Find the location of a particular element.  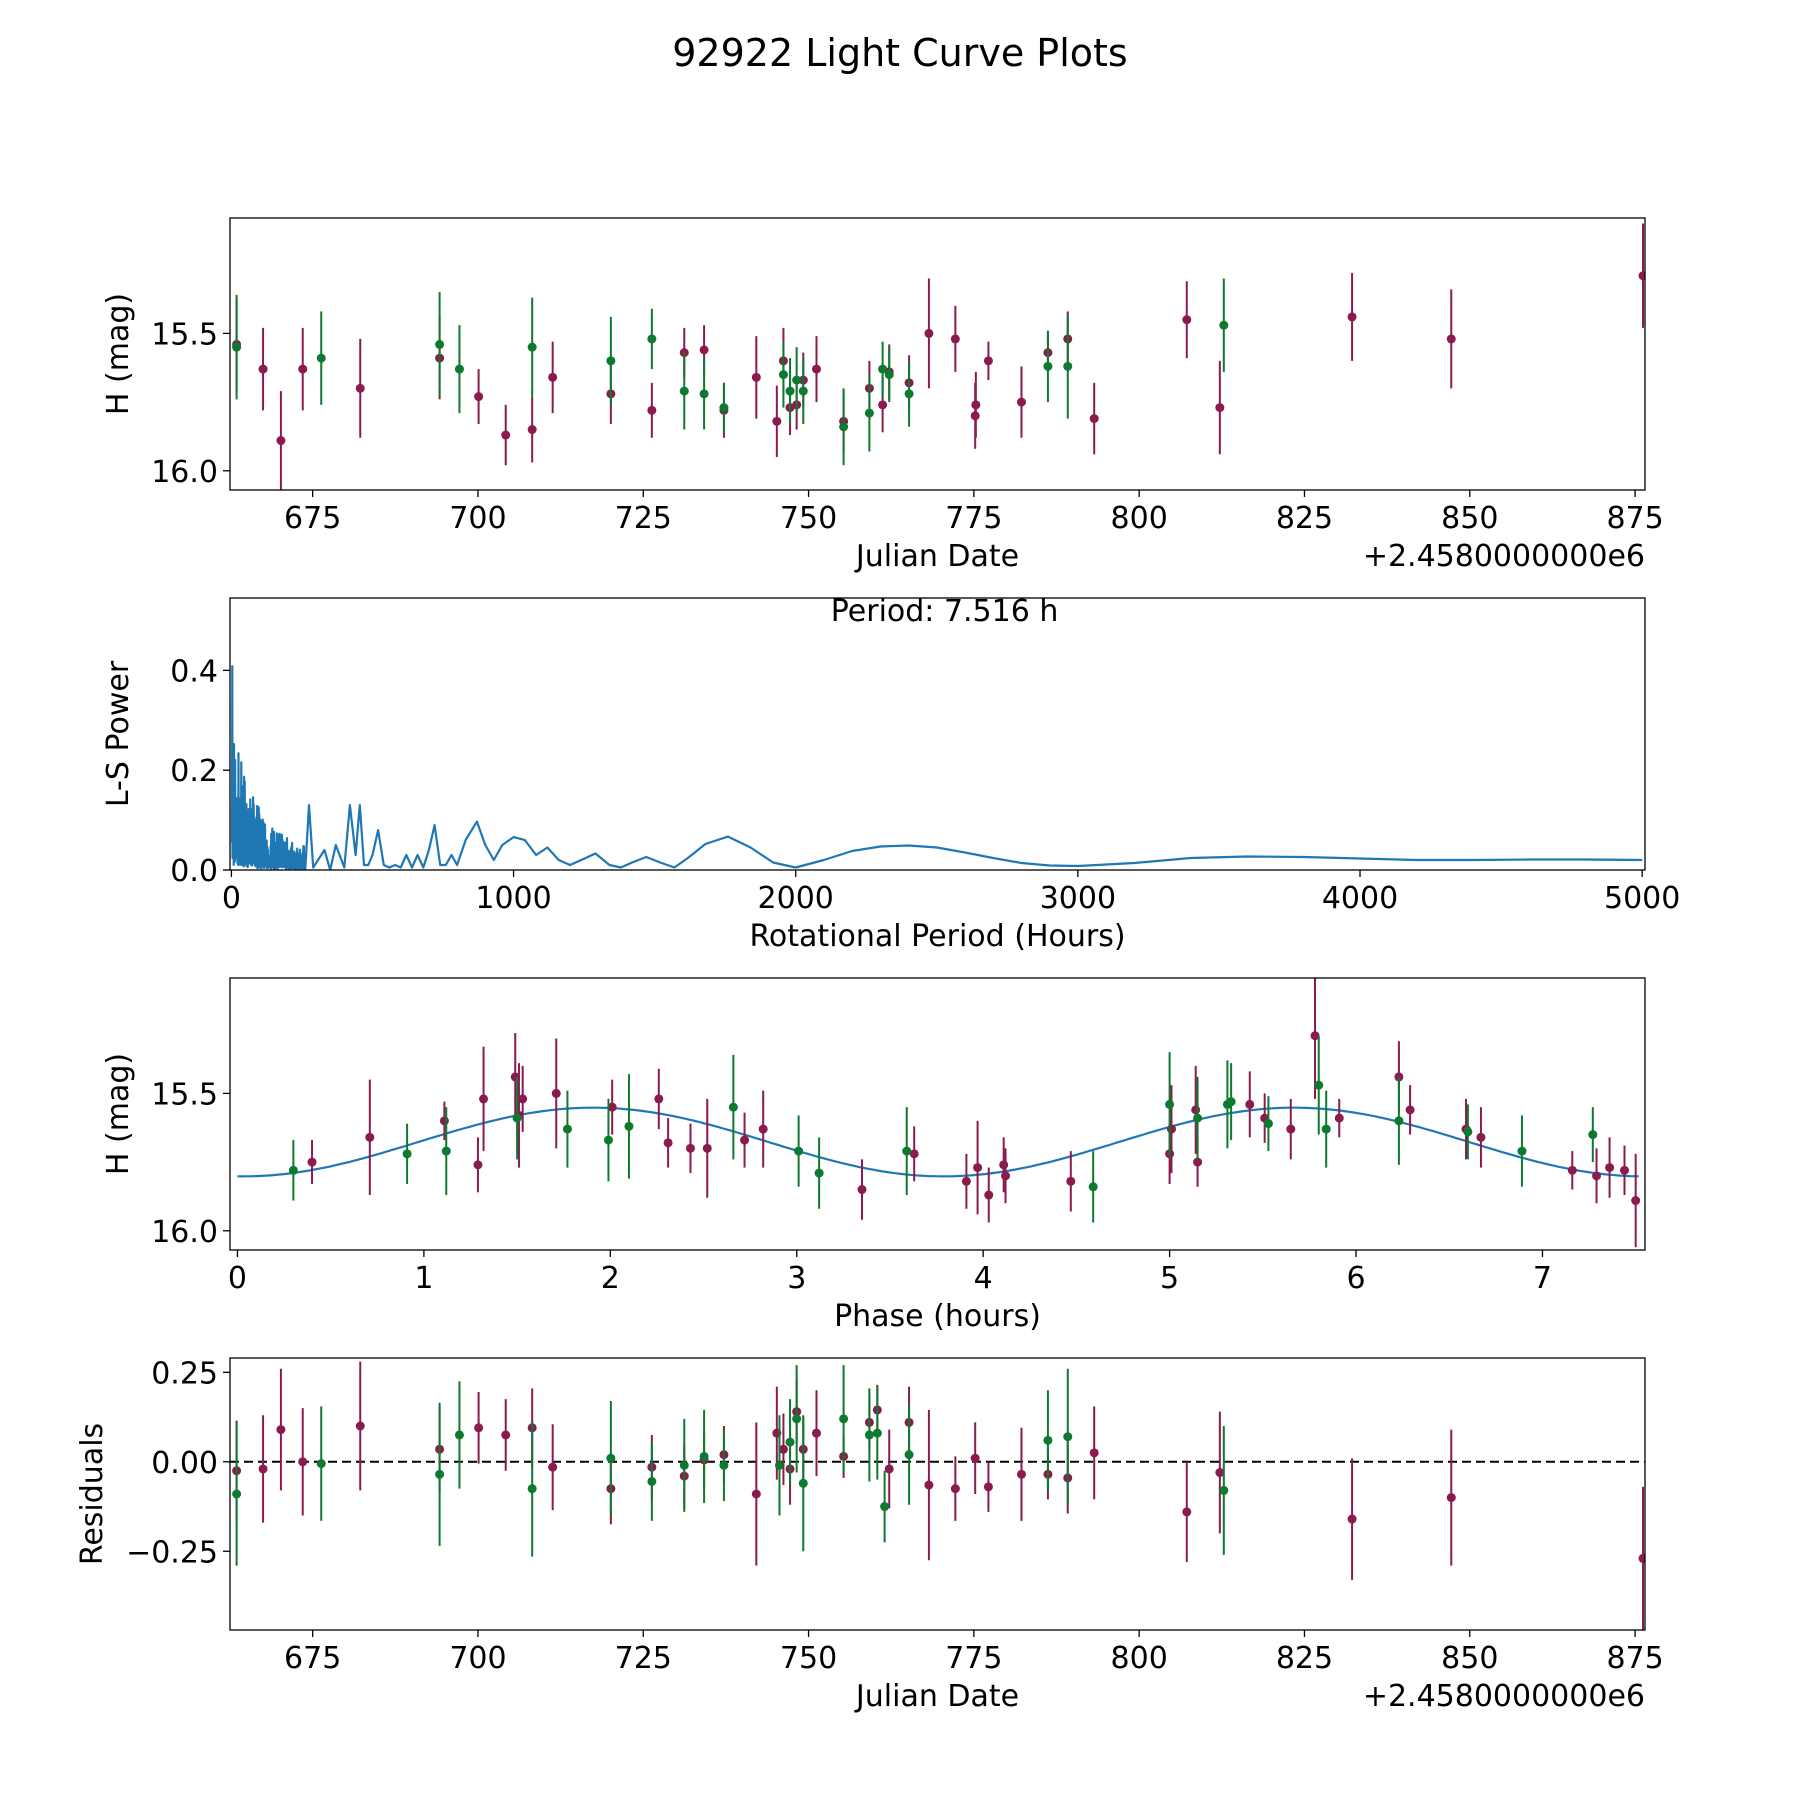

x-tick-label: 1 is located at coordinates (423, 1278).